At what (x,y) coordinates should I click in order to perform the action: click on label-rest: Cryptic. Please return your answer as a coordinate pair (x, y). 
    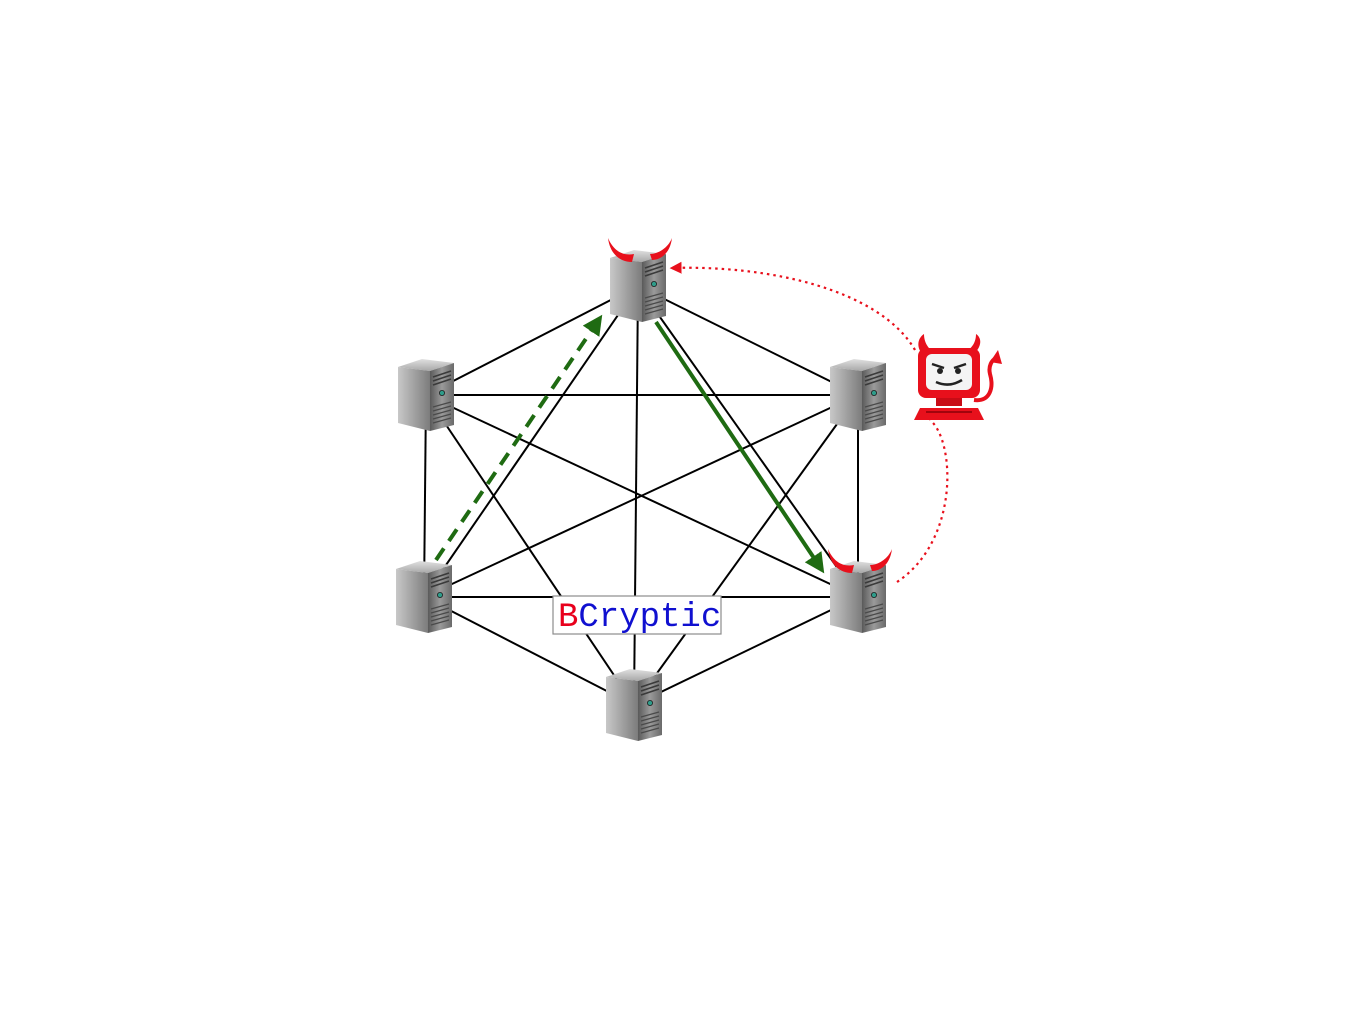
    Looking at the image, I should click on (649, 618).